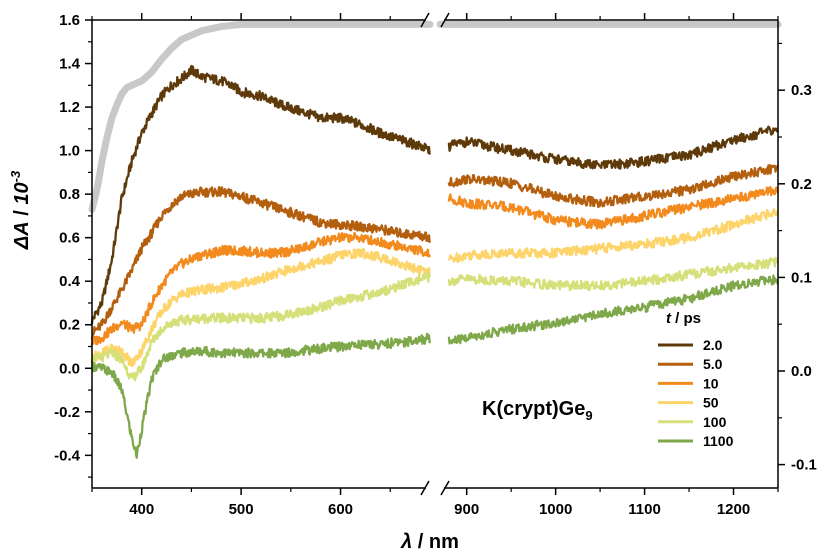 The image size is (824, 558). Describe the element at coordinates (801, 277) in the screenshot. I see `y-right-tick-label-0.1: 0.1` at that location.